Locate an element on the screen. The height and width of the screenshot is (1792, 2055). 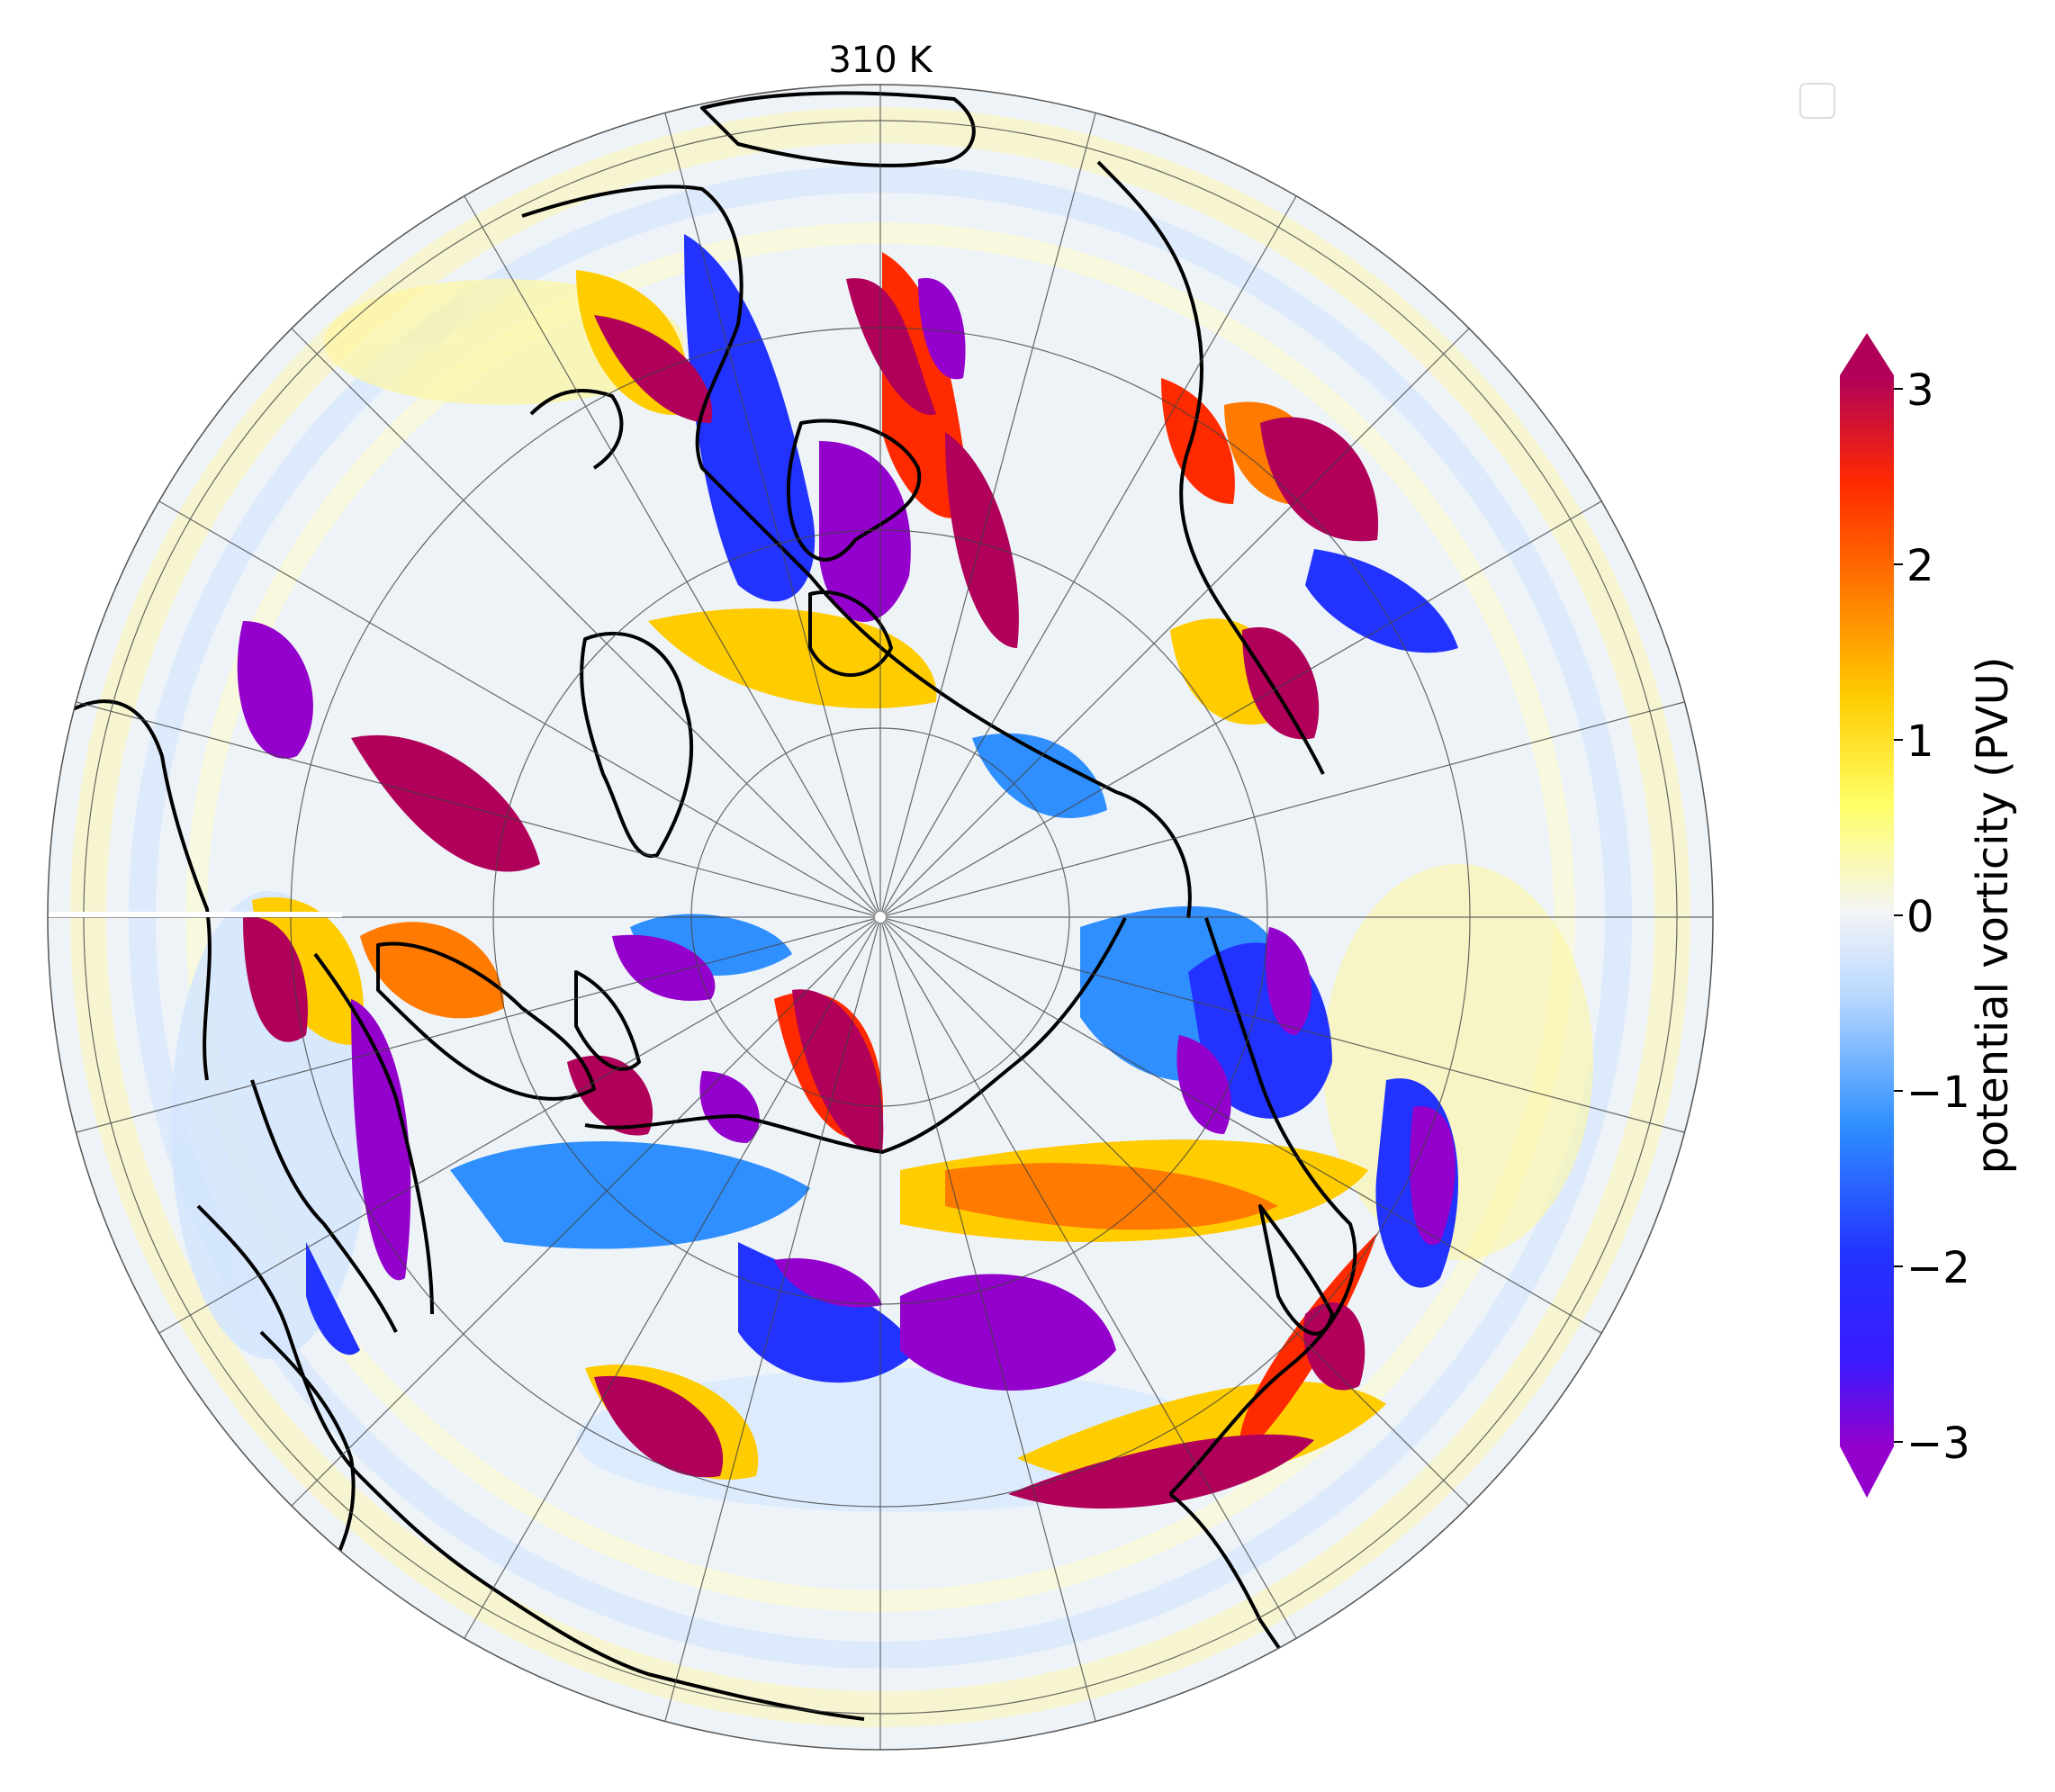
legend-box is located at coordinates (1817, 101).